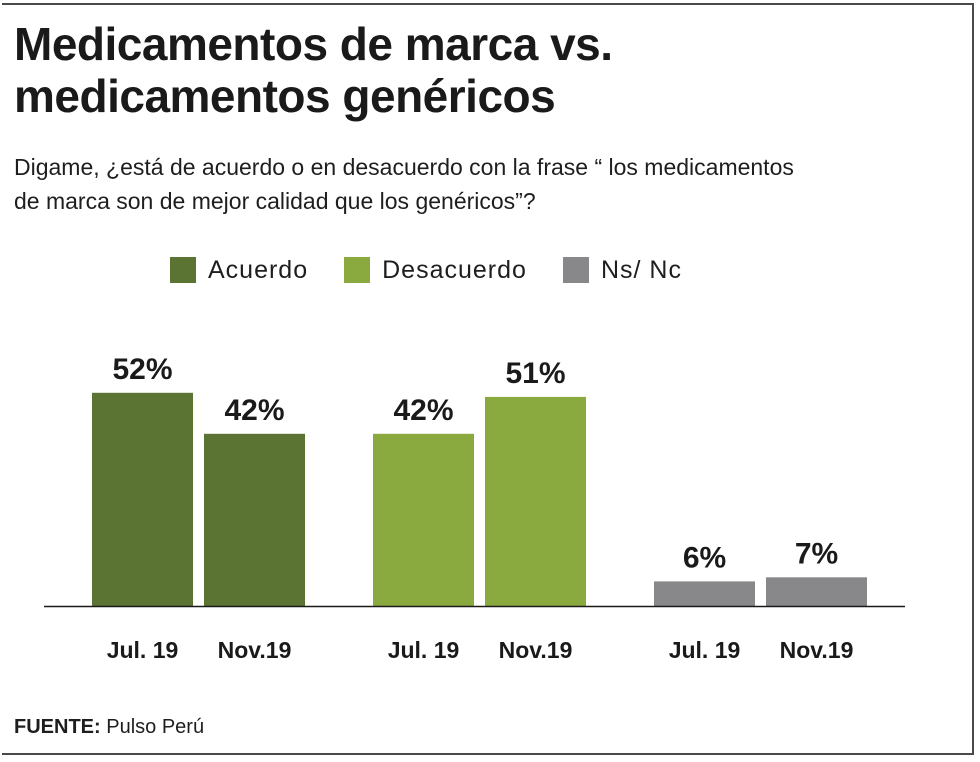  What do you see at coordinates (357, 270) in the screenshot?
I see `legend-swatch-desacuerdo` at bounding box center [357, 270].